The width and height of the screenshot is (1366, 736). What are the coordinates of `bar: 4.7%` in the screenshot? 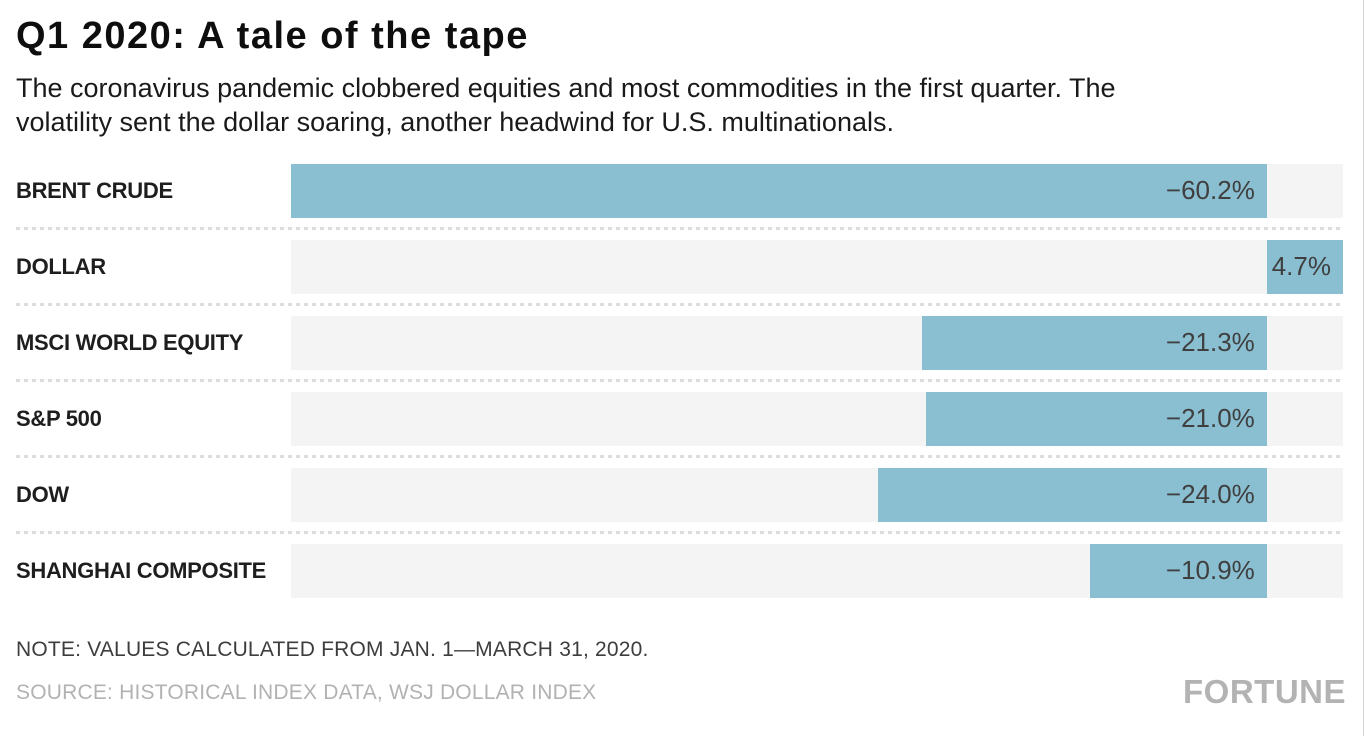 It's located at (1304, 266).